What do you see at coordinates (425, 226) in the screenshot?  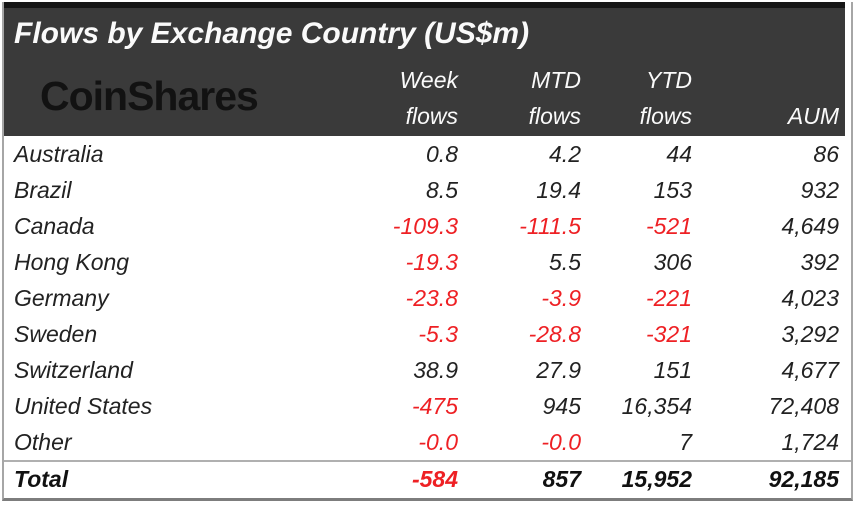 I see `value-cell: -109.3` at bounding box center [425, 226].